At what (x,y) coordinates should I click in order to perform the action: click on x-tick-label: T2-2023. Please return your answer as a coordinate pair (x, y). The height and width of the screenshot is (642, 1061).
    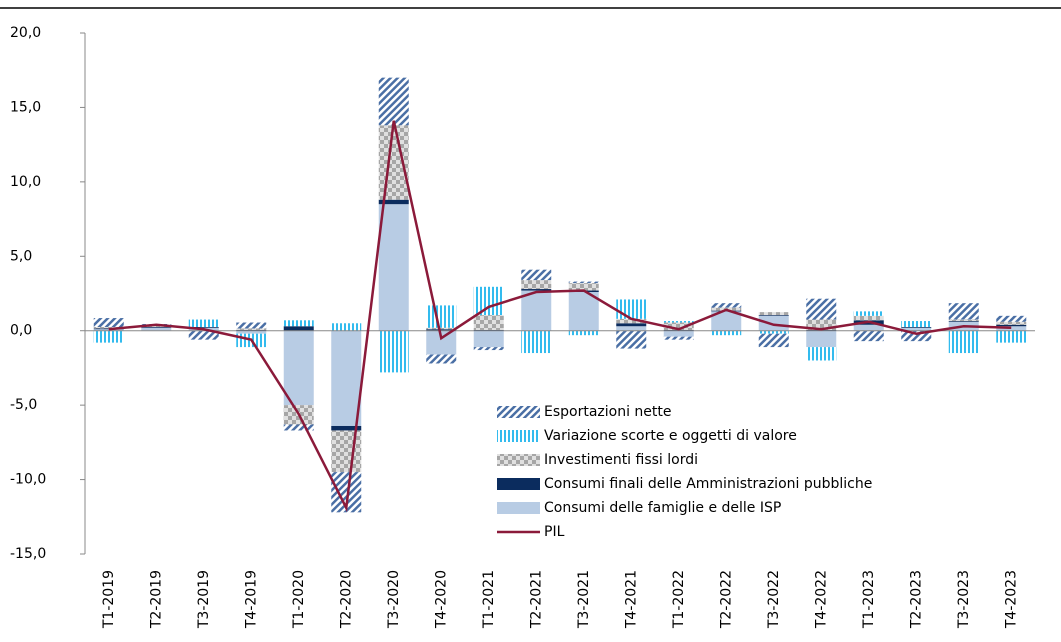
    Looking at the image, I should click on (916, 599).